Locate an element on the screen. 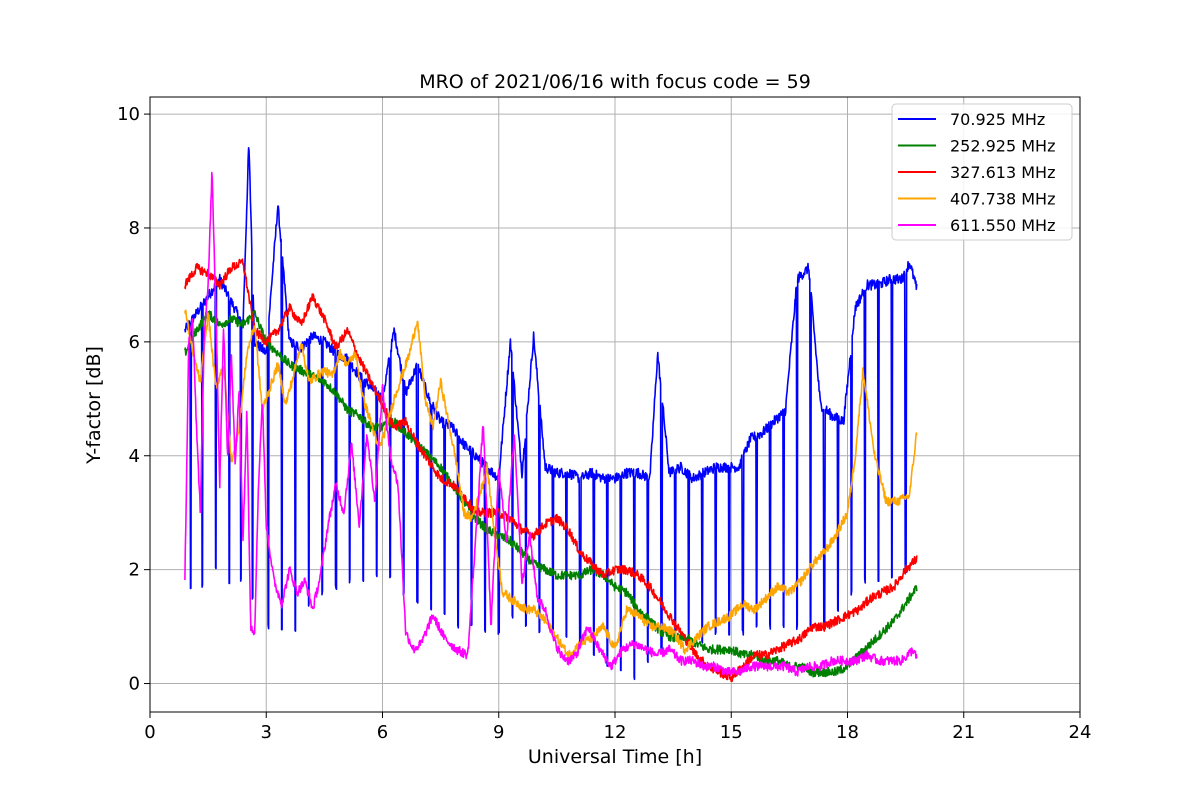 The image size is (1200, 800). x-tick-label: 24 is located at coordinates (1080, 732).